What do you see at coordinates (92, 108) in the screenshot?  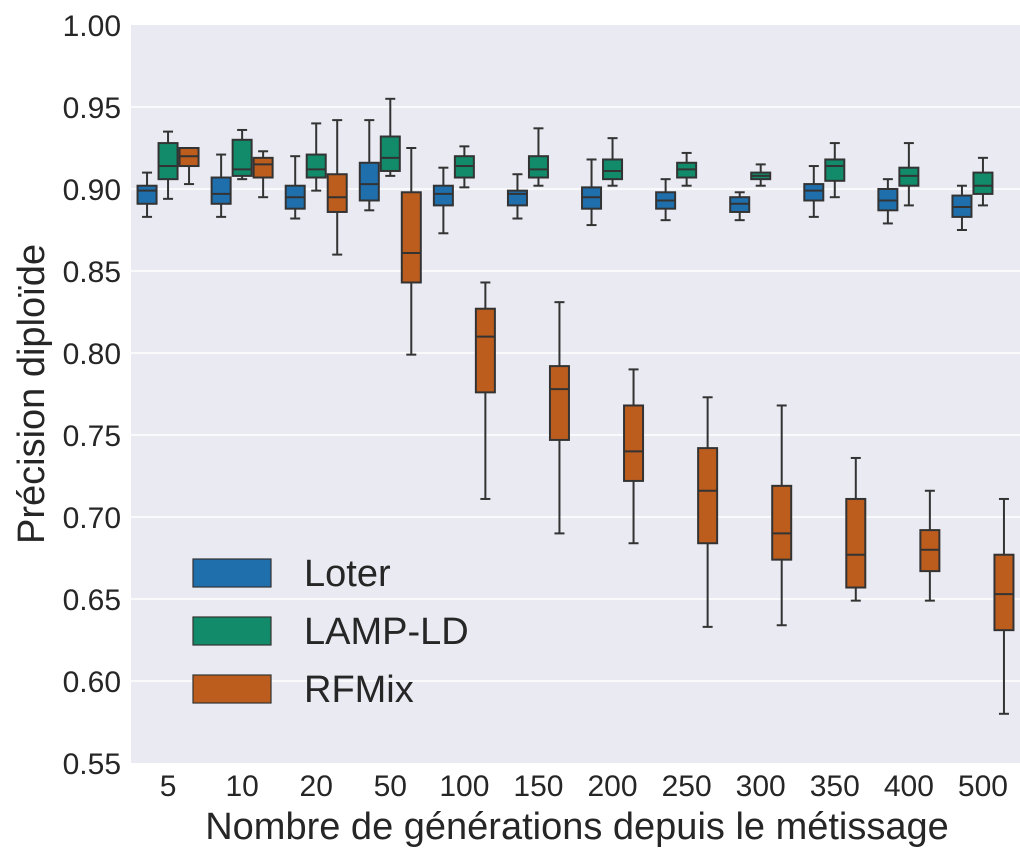 I see `y-tick-label: 0.95` at bounding box center [92, 108].